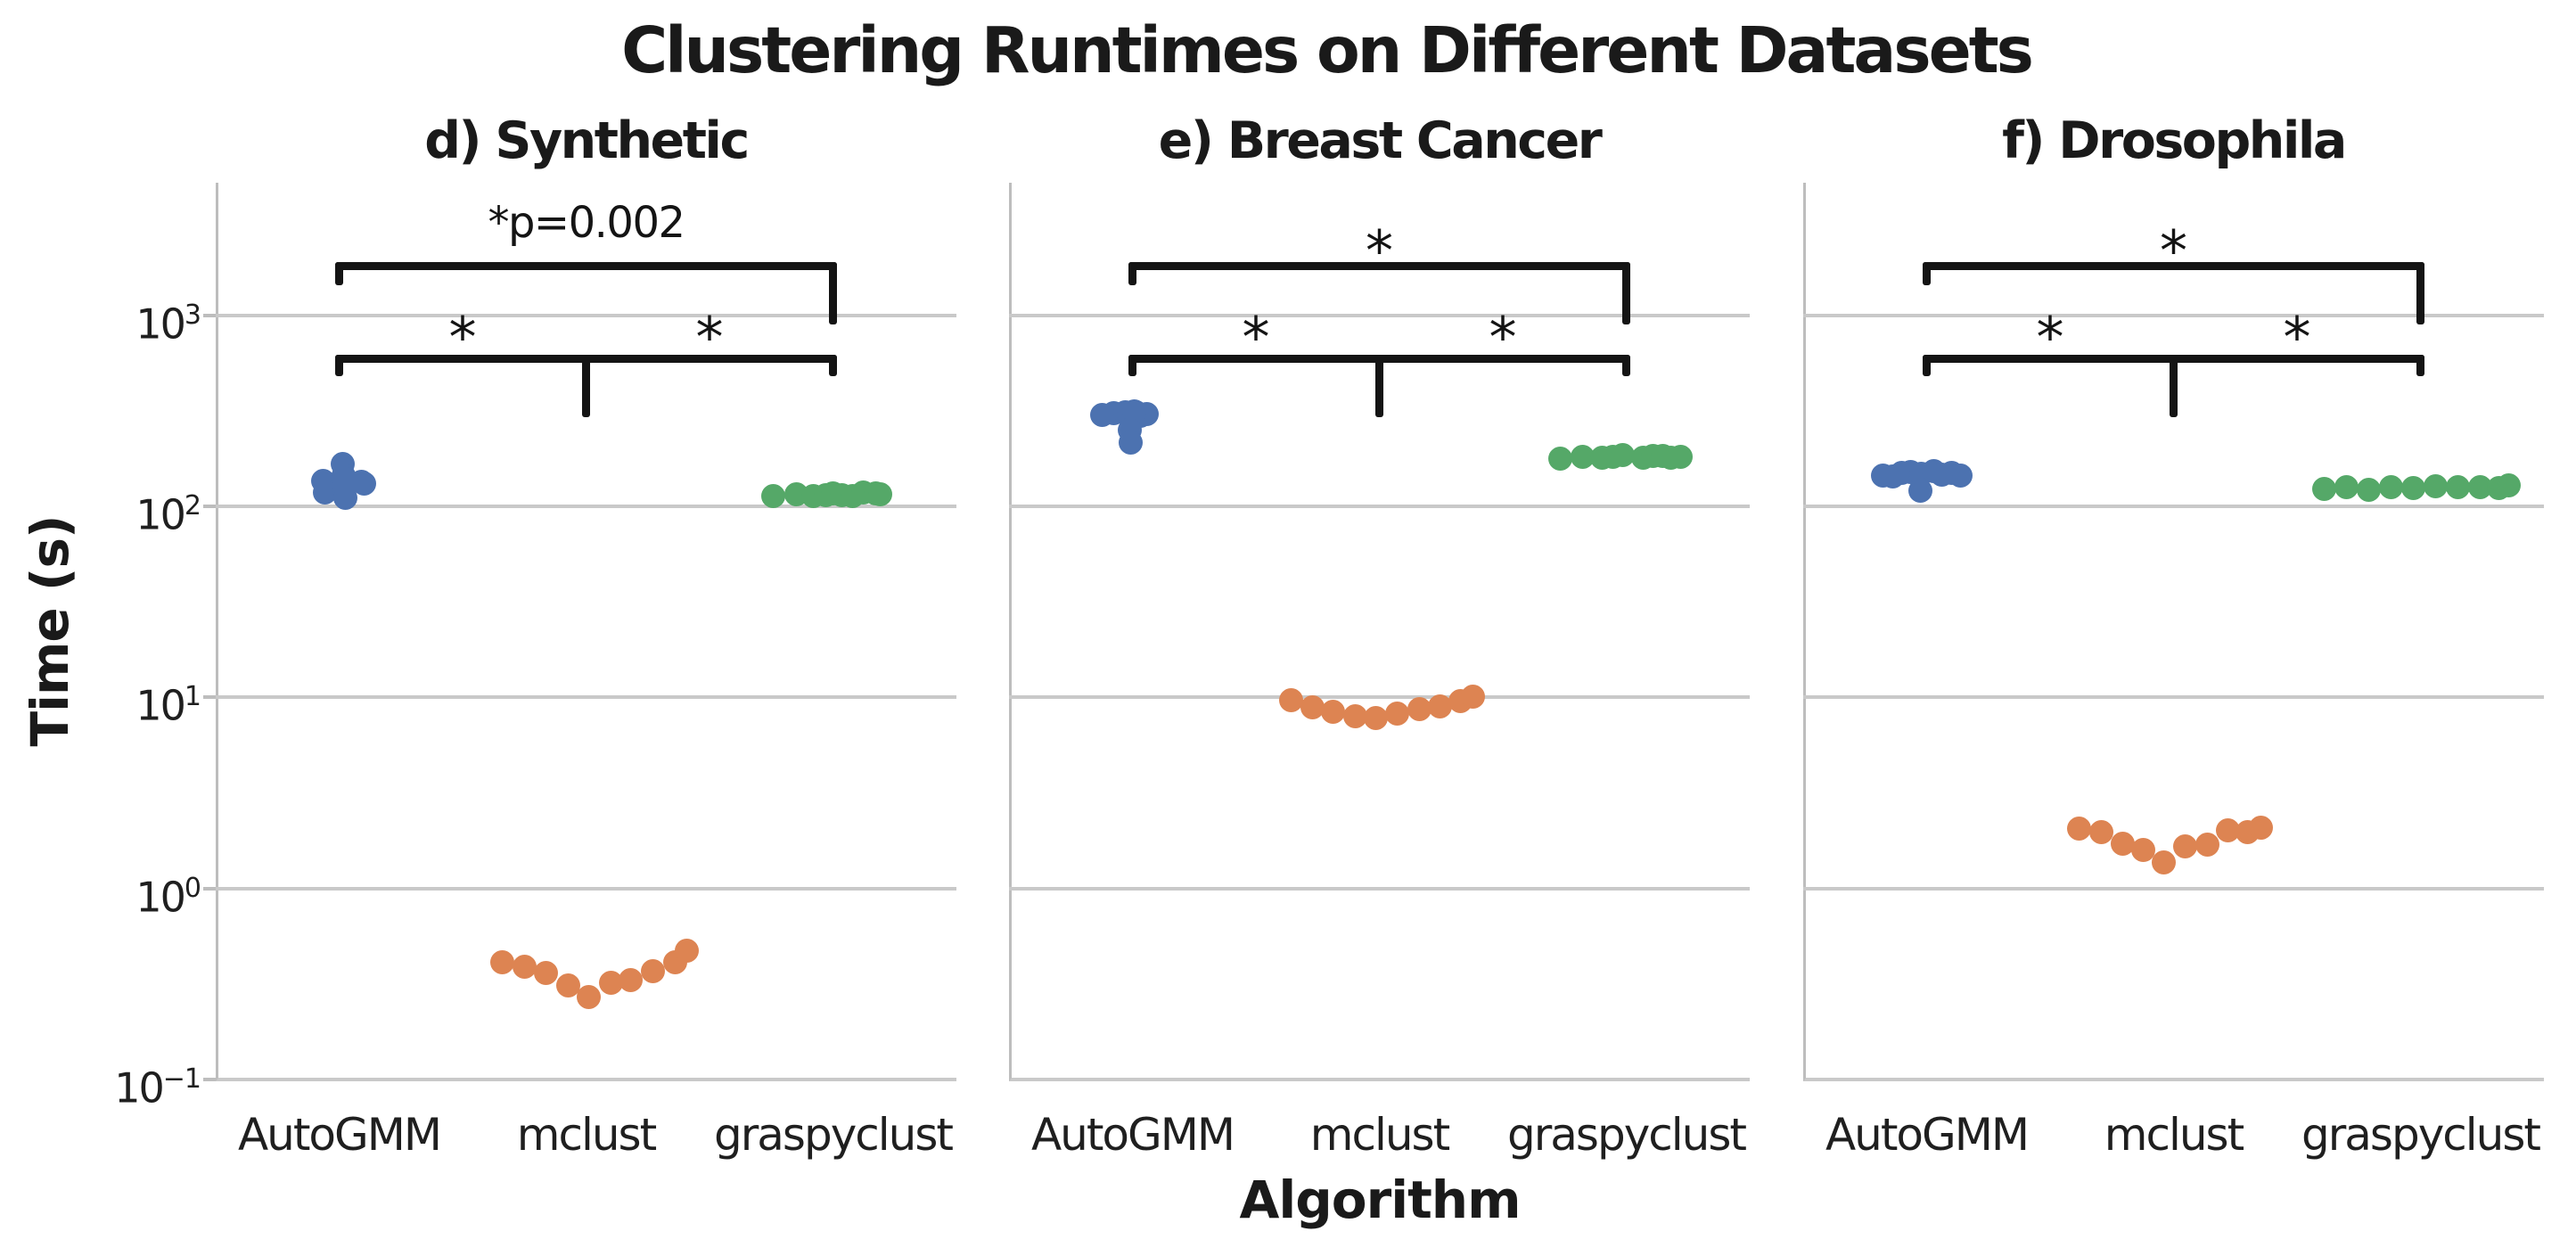 Image resolution: width=2576 pixels, height=1256 pixels. What do you see at coordinates (586, 223) in the screenshot?
I see `p-value-label: *p=0.002` at bounding box center [586, 223].